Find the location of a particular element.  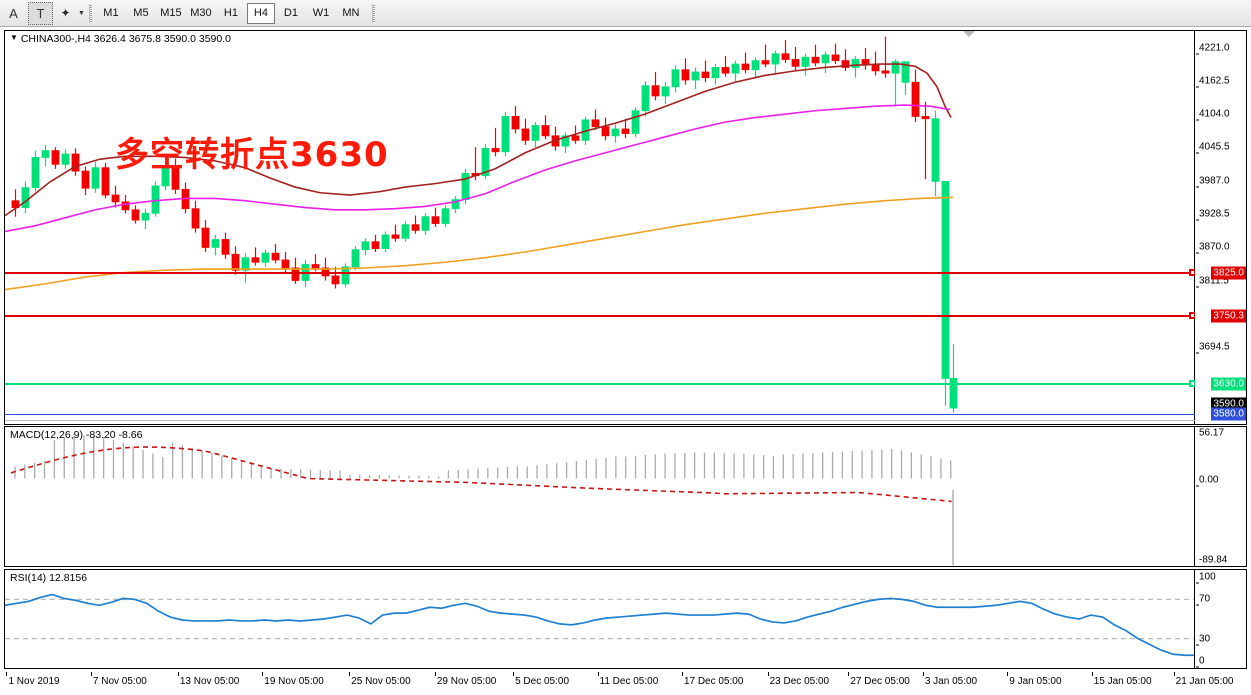

resistance-3750-label: 3750.3 is located at coordinates (1228, 316).